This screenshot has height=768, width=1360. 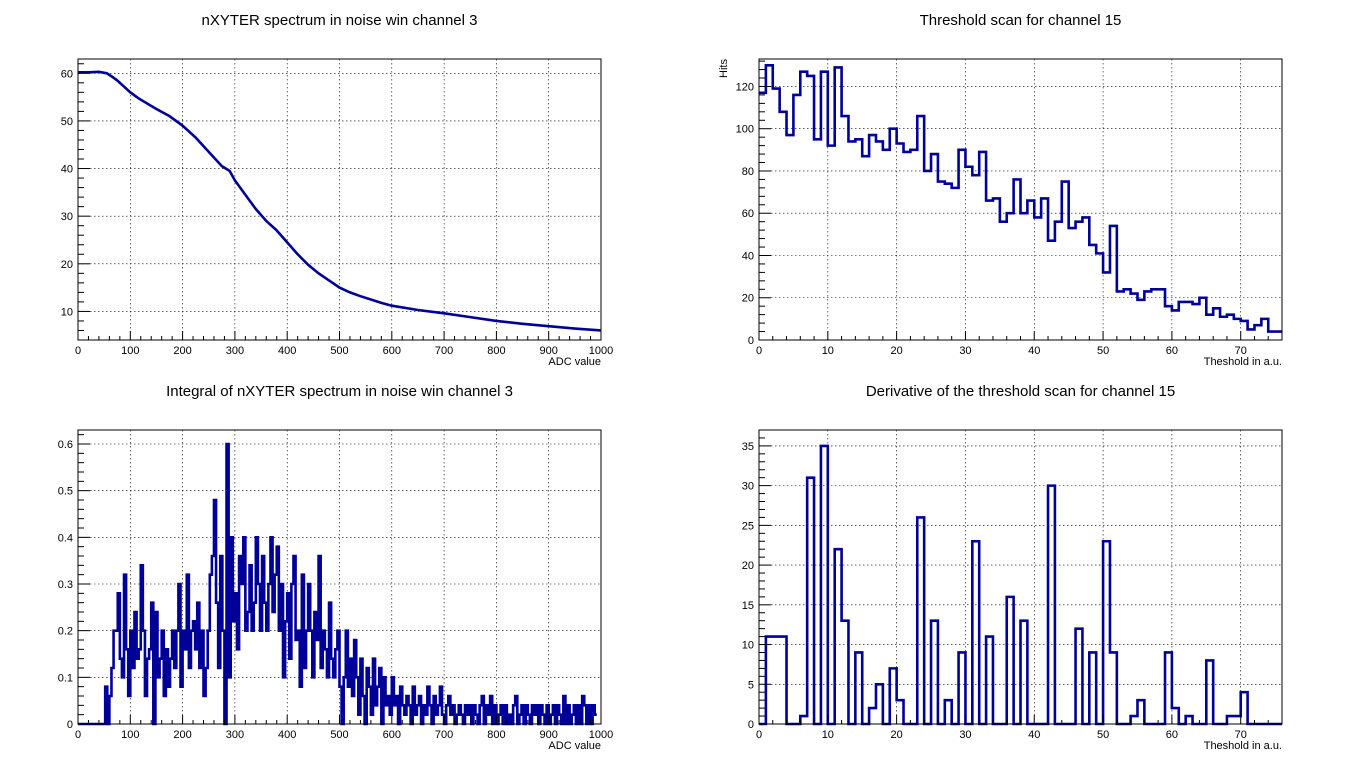 I want to click on adc-spectrum-y-tick-label: 40, so click(x=67, y=170).